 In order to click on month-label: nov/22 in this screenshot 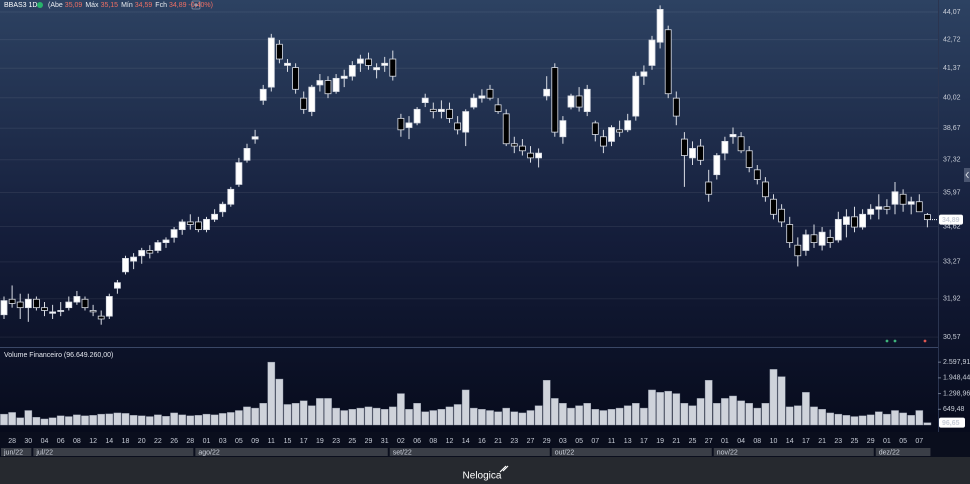, I will do `click(727, 452)`.